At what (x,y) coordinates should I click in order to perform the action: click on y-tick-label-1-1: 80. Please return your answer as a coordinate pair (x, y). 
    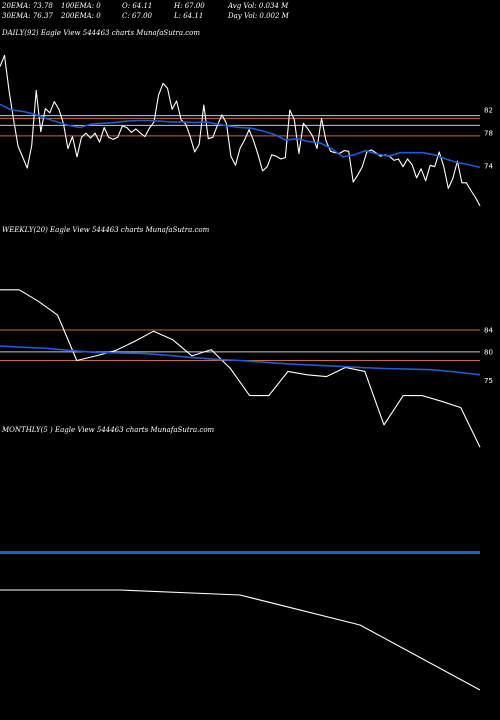
    Looking at the image, I should click on (488, 352).